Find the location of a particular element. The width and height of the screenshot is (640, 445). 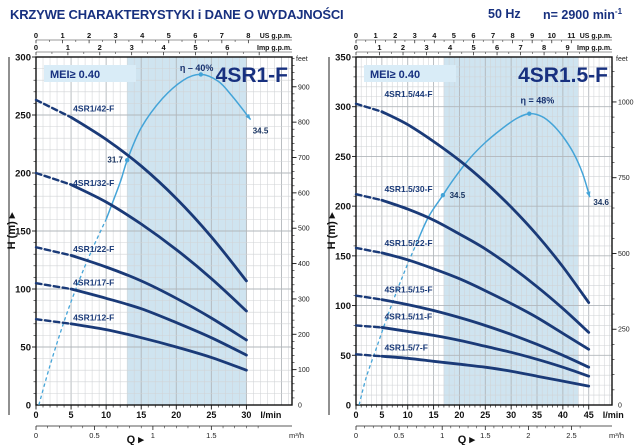

svg-text: 250 is located at coordinates (23, 116).